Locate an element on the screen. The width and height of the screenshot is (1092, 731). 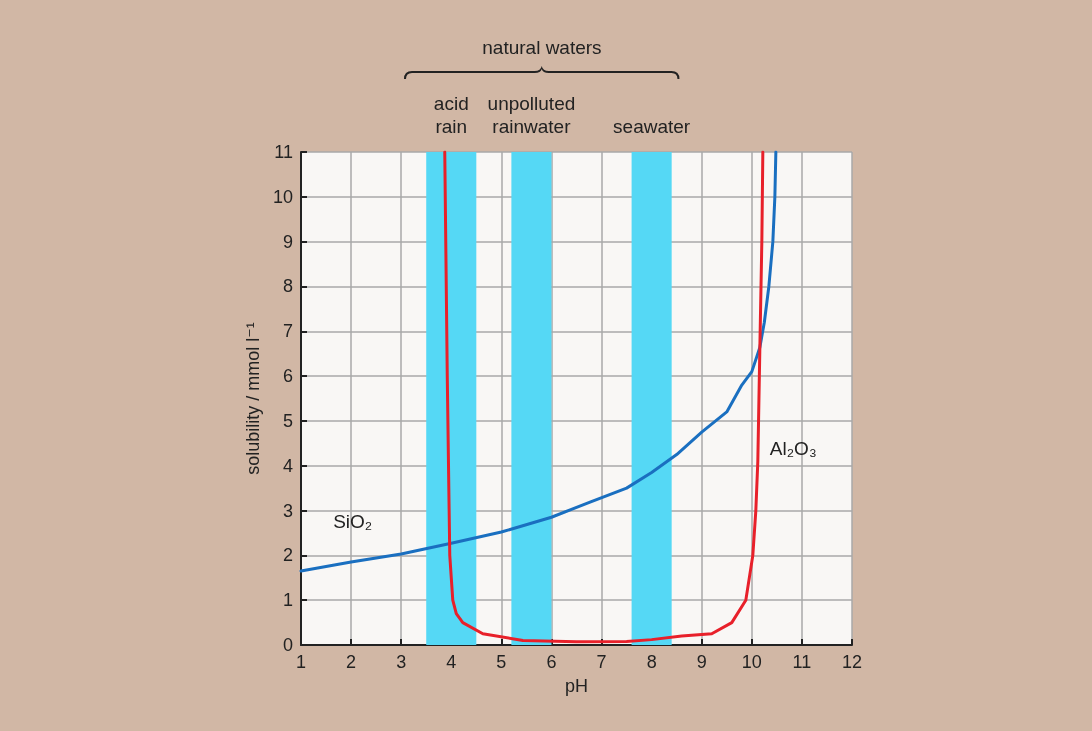
y-tick-label: 10 is located at coordinates (282, 196).